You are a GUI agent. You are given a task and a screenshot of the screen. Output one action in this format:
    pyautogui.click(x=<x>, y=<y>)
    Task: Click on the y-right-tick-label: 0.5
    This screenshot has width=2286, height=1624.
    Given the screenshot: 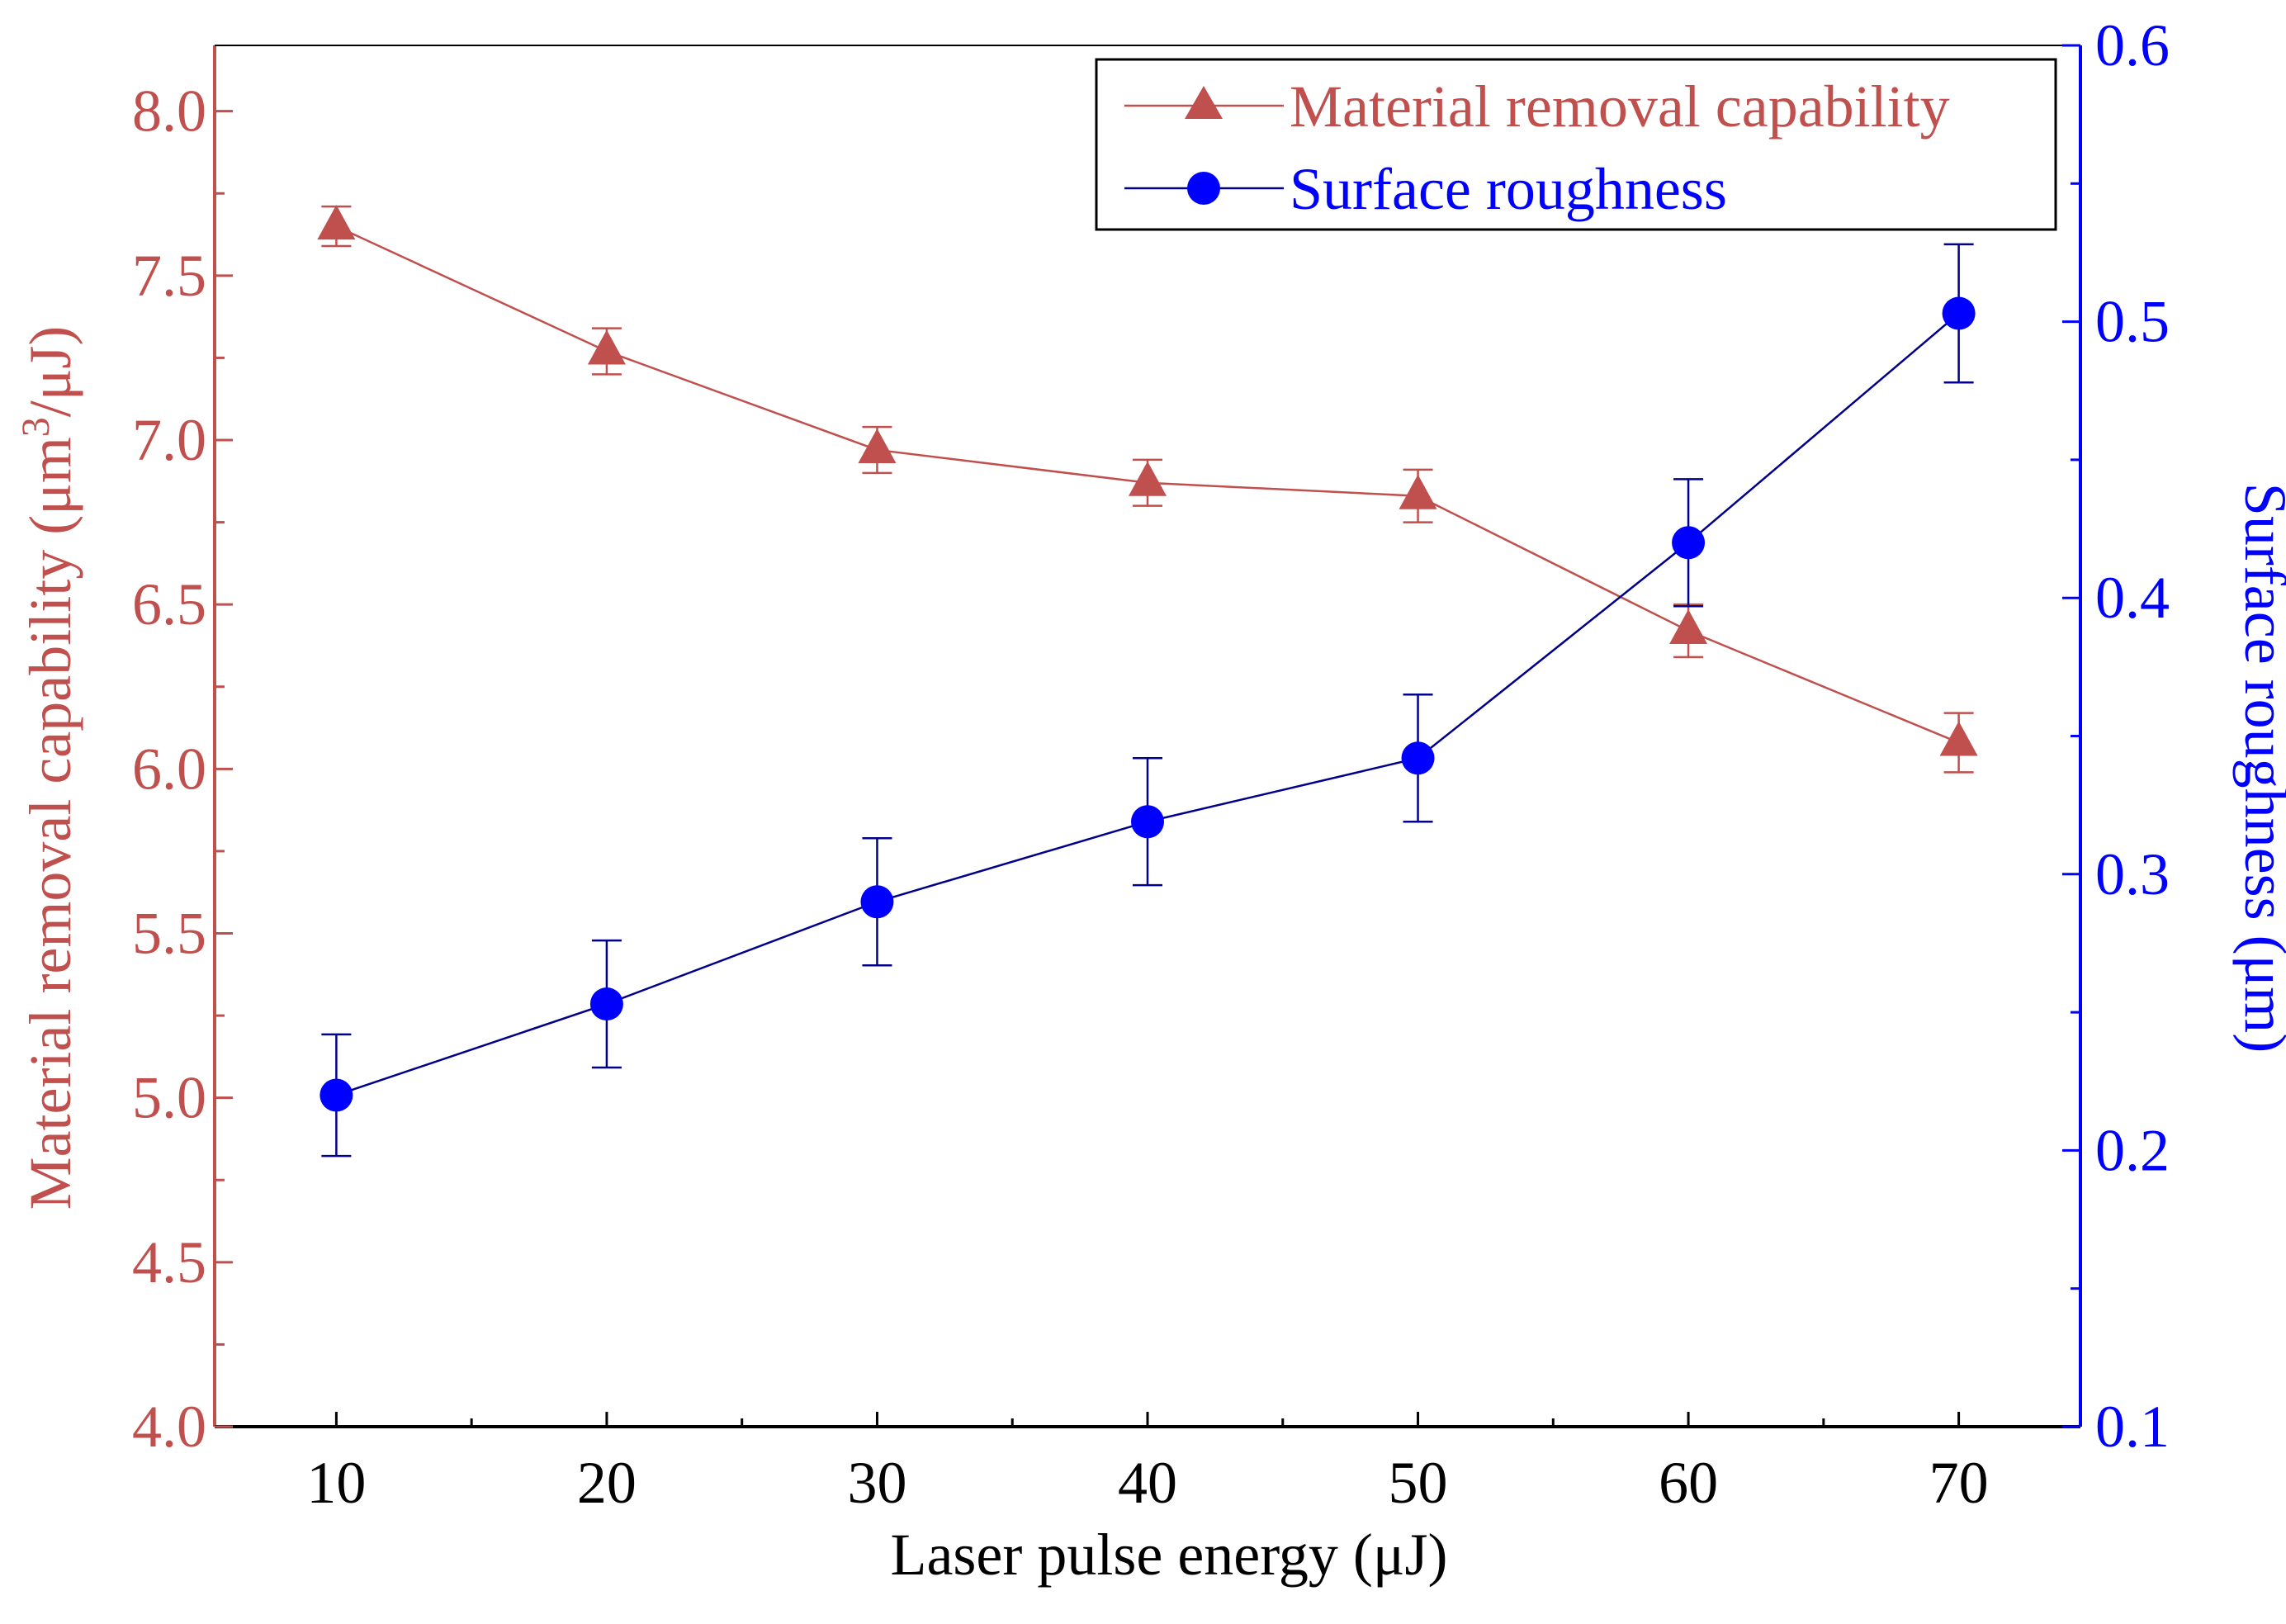 What is the action you would take?
    pyautogui.click(x=2132, y=322)
    